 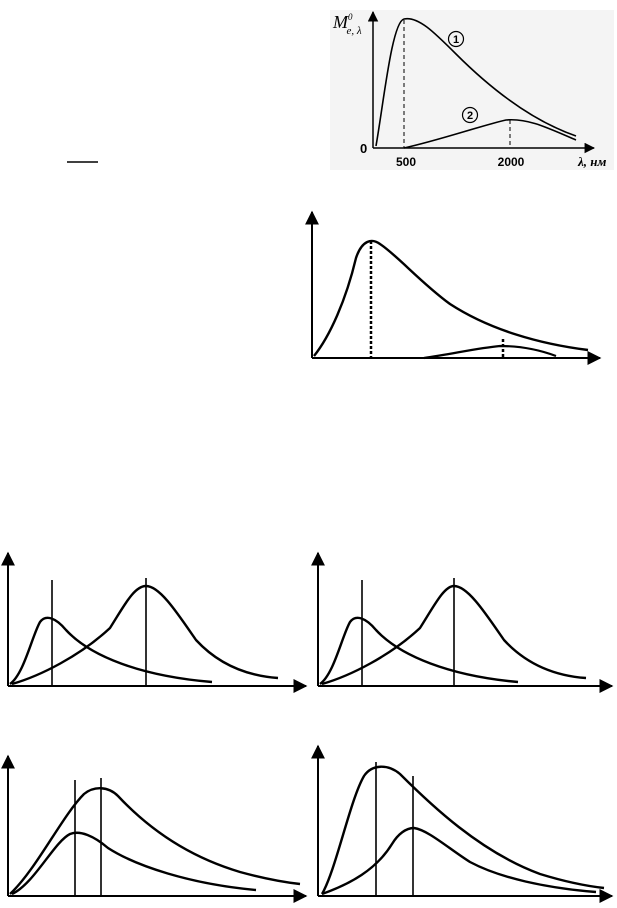 I want to click on tl-curve-low, so click(x=111, y=650).